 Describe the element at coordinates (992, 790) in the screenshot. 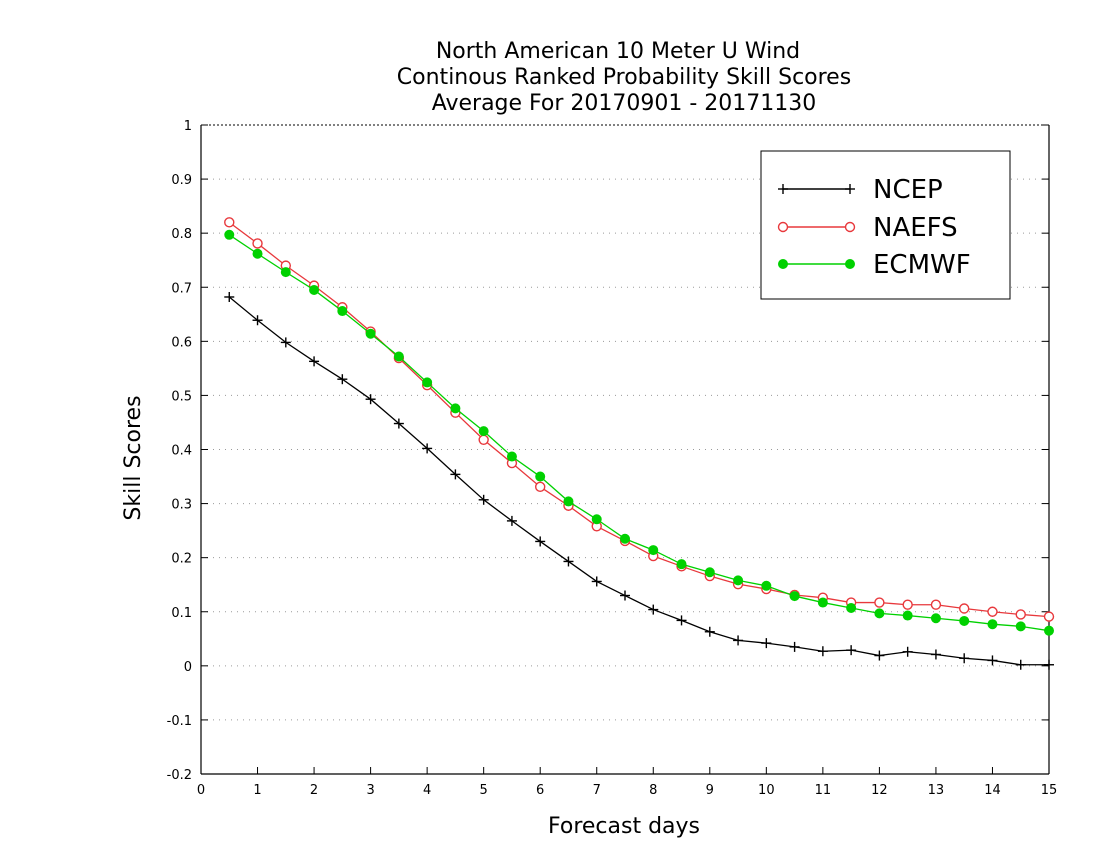

I see `x-tick-label-14: 14` at that location.